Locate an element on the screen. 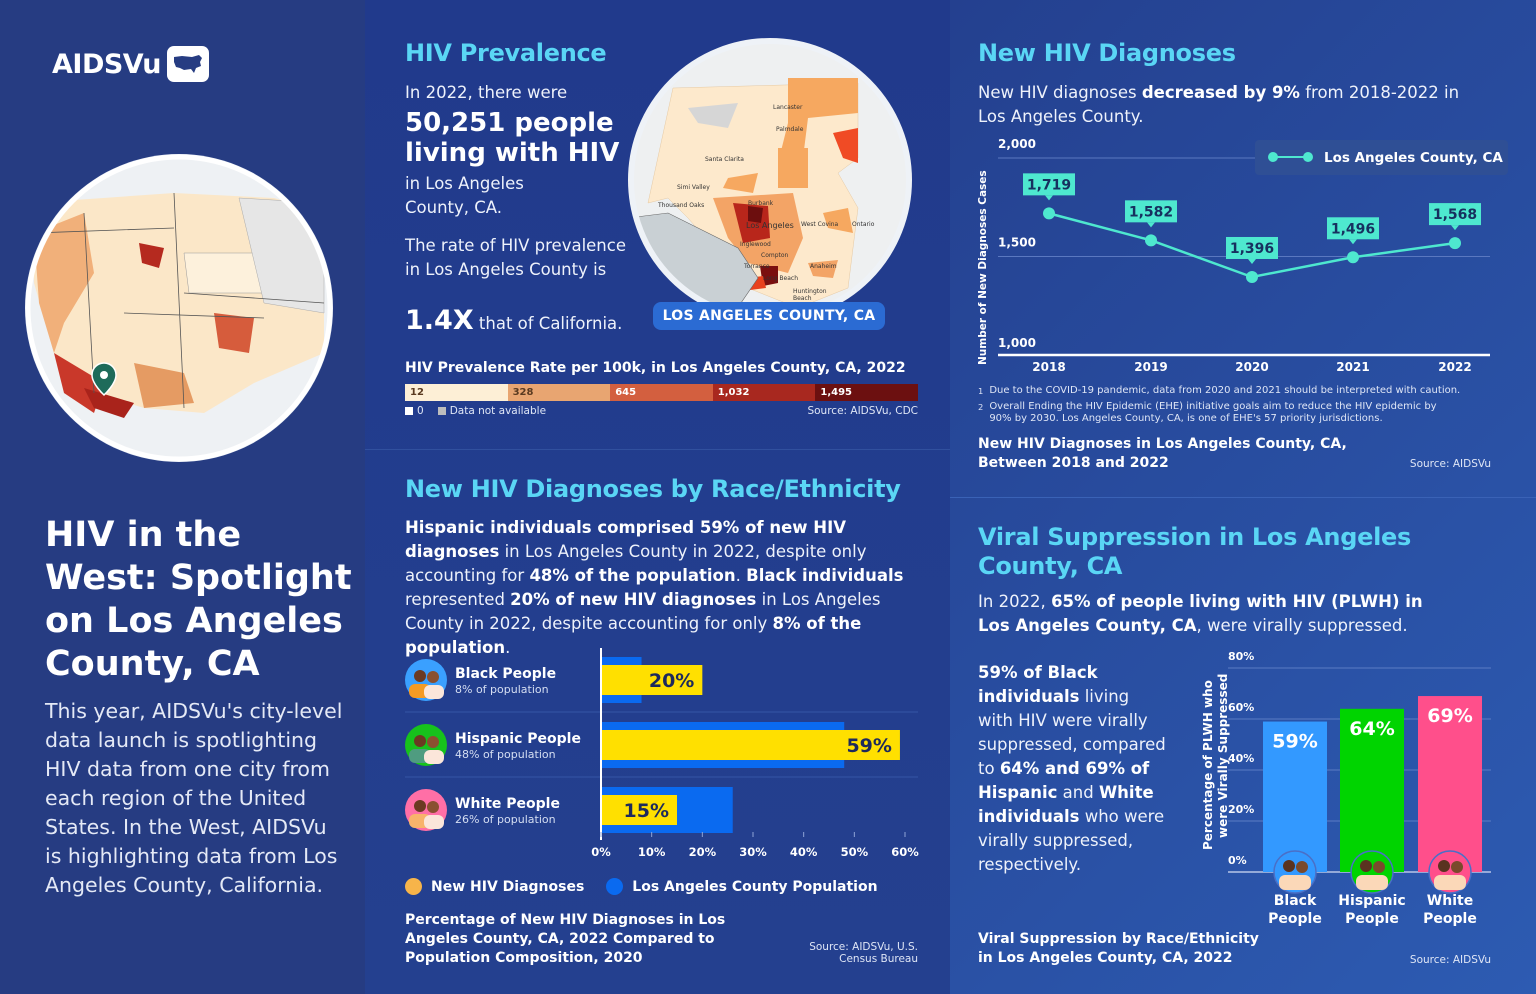 This screenshot has width=1536, height=994. prevalence-legend-bar: 12 328 645 1,032 1,495 is located at coordinates (661, 392).